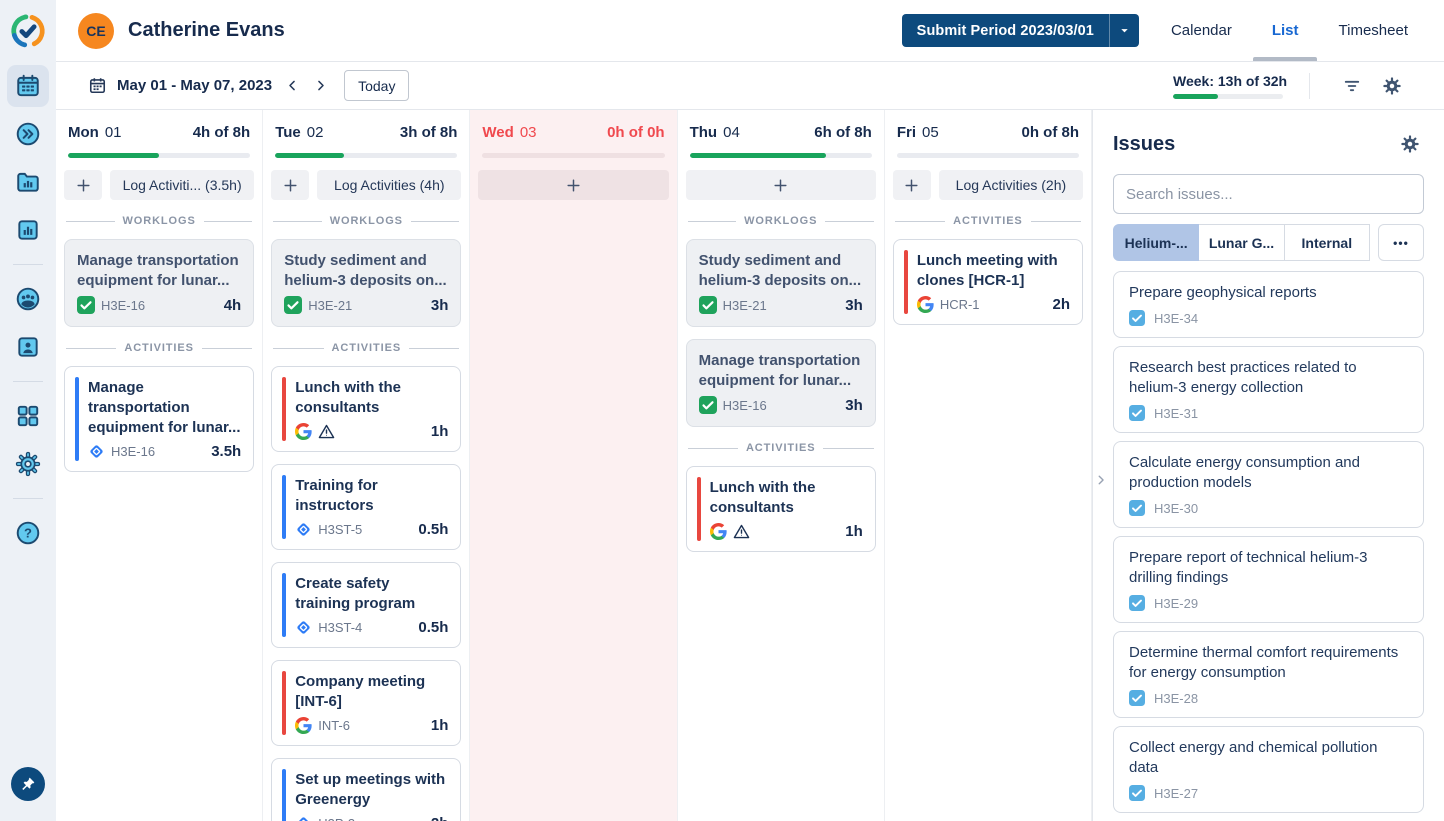 The width and height of the screenshot is (1444, 821). Describe the element at coordinates (1176, 508) in the screenshot. I see `issue-key-label: H3E-30` at that location.